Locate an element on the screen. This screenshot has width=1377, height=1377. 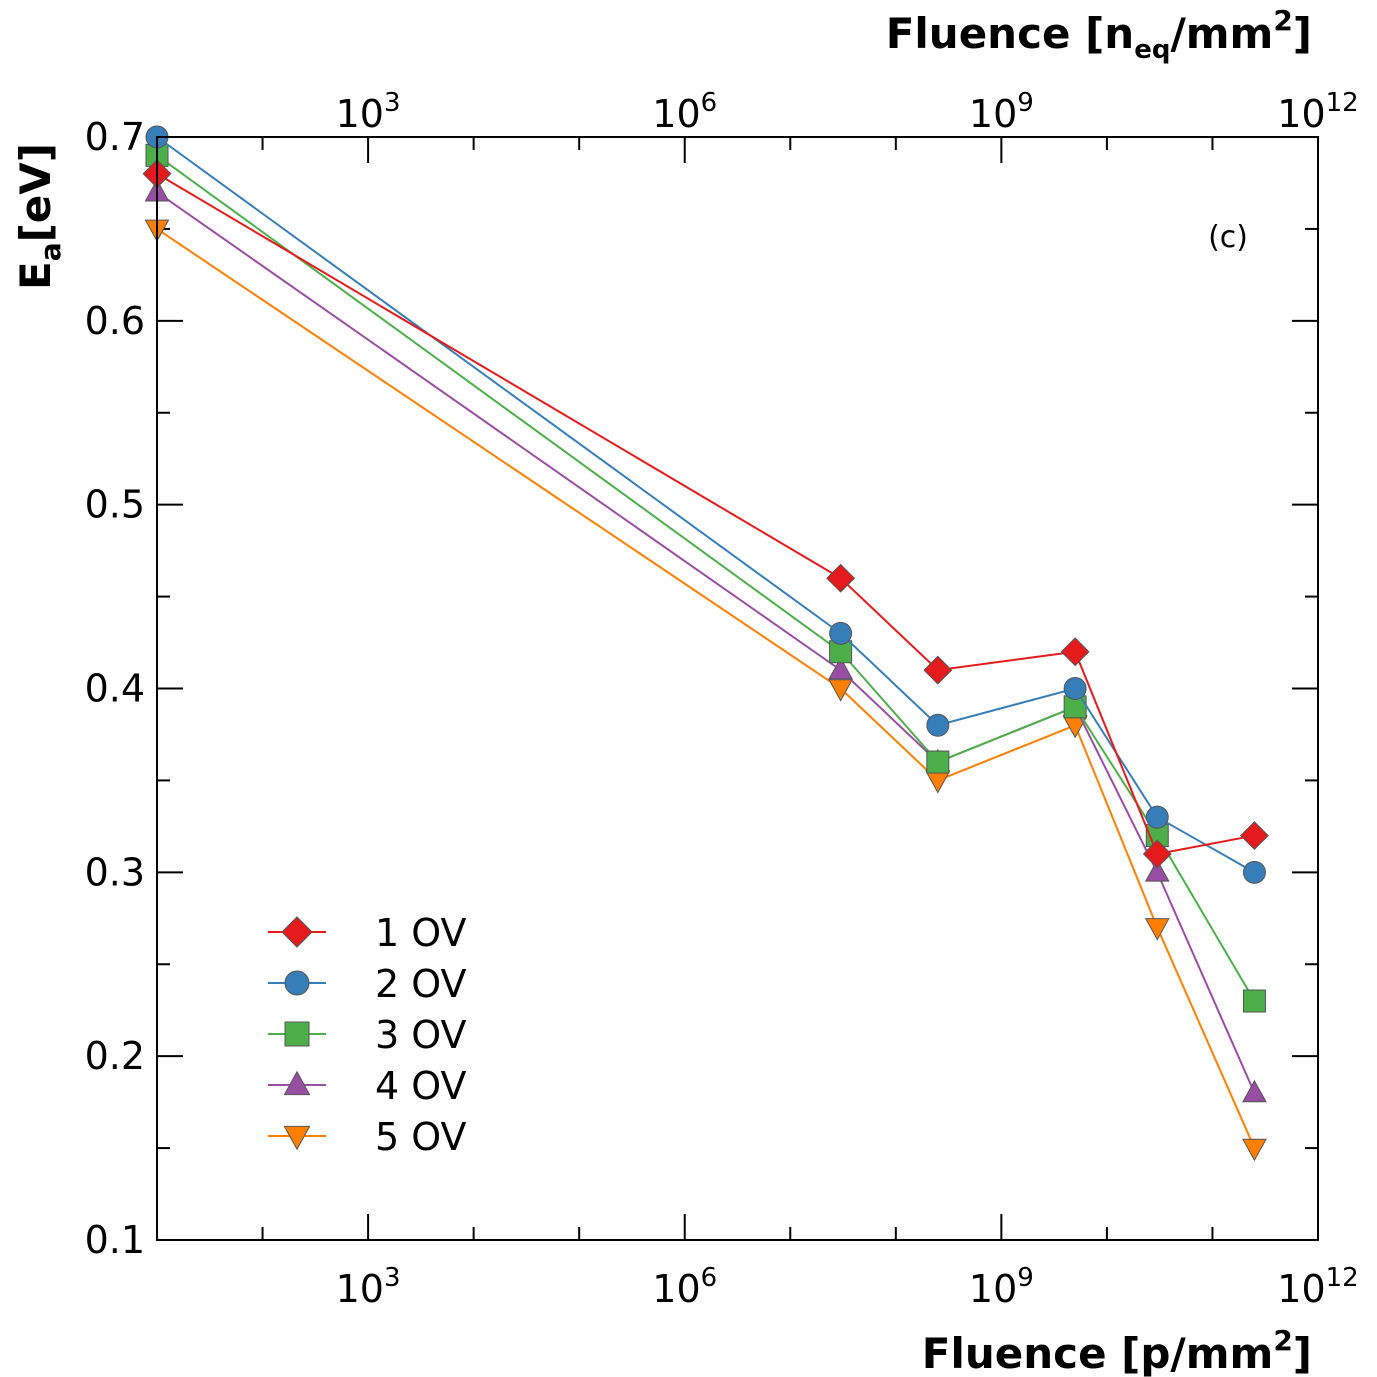
x-top-title-close: ] is located at coordinates (1302, 33).